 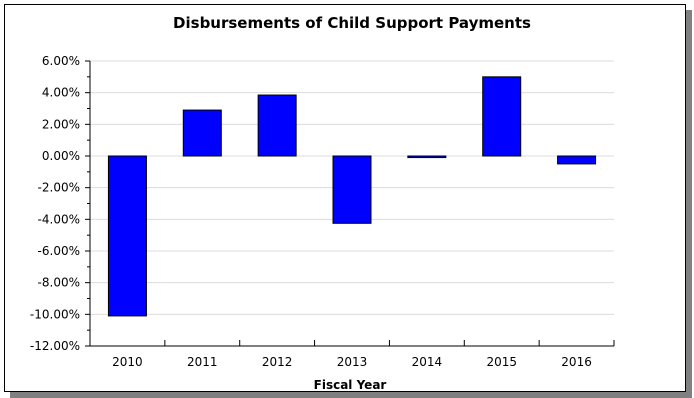 I want to click on y-tick-label: -6.00%, so click(x=59, y=251).